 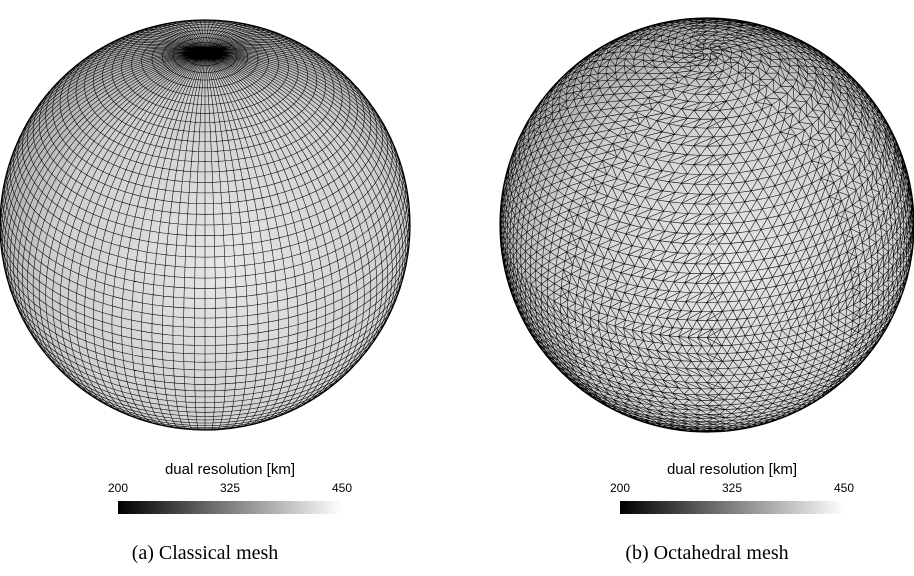 What do you see at coordinates (205, 553) in the screenshot?
I see `caption: (a) Classical mesh` at bounding box center [205, 553].